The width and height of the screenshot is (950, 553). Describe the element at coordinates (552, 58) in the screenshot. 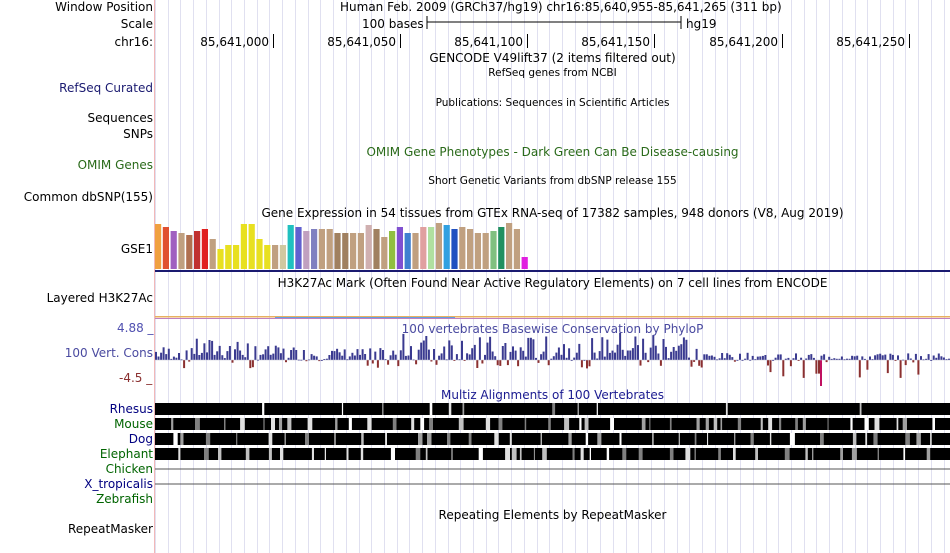

I see `gencode-track-title: GENCODE V49lift37 (2 items filtered out)` at that location.